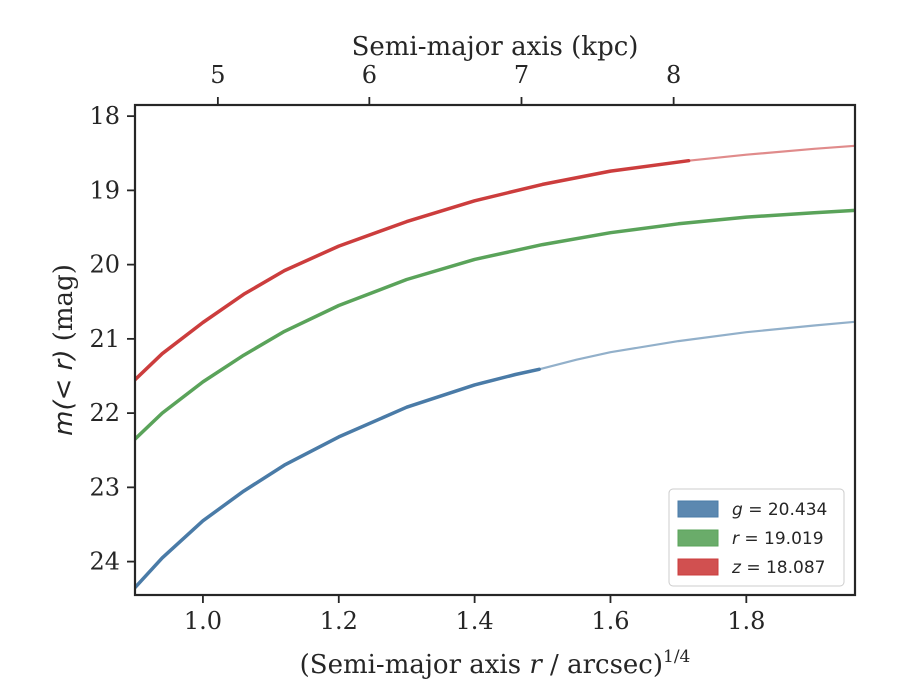  What do you see at coordinates (495, 47) in the screenshot?
I see `top-x-axis-title: Semi-major axis (kpc)` at bounding box center [495, 47].